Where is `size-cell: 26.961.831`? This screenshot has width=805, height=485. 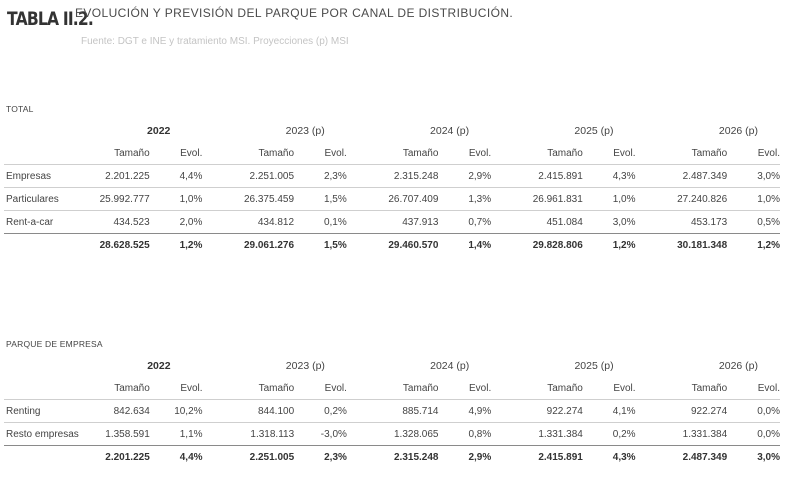 size-cell: 26.961.831 is located at coordinates (550, 199).